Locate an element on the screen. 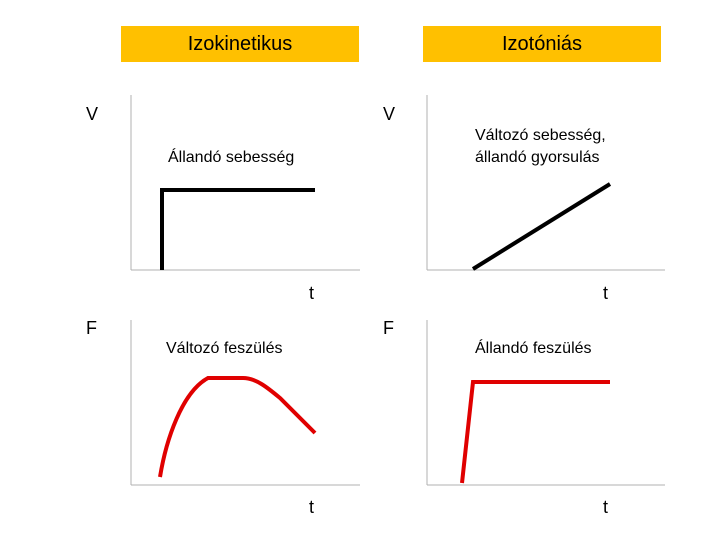 The width and height of the screenshot is (720, 540). isokinetic-header-label: Izokinetikus is located at coordinates (240, 43).